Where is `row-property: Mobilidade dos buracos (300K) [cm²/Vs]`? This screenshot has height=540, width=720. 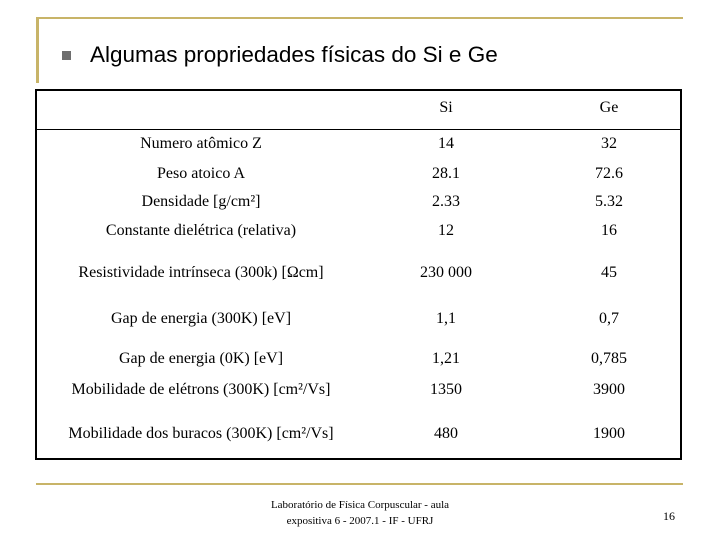
row-property: Mobilidade dos buracos (300K) [cm²/Vs] is located at coordinates (201, 433).